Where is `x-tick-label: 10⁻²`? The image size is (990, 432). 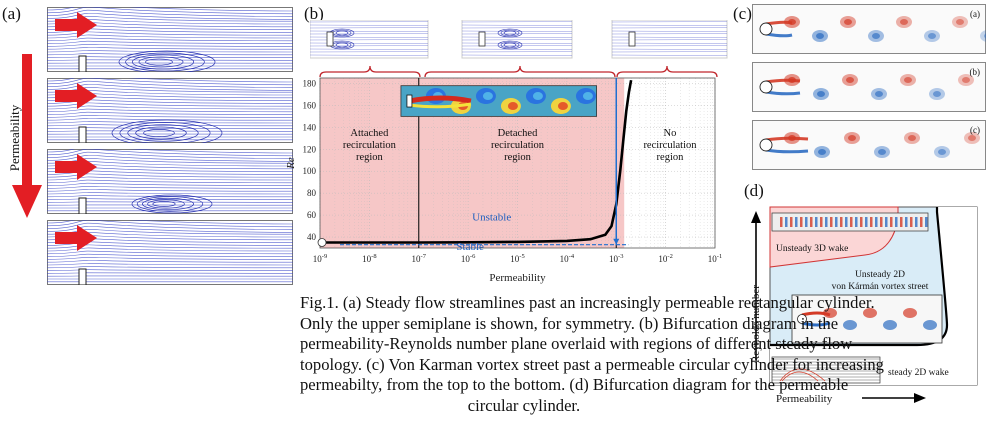
x-tick-label: 10⁻² is located at coordinates (665, 258).